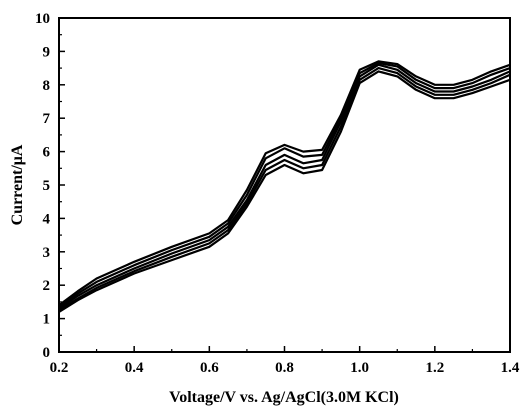  I want to click on y-tick-label: 7, so click(47, 119).